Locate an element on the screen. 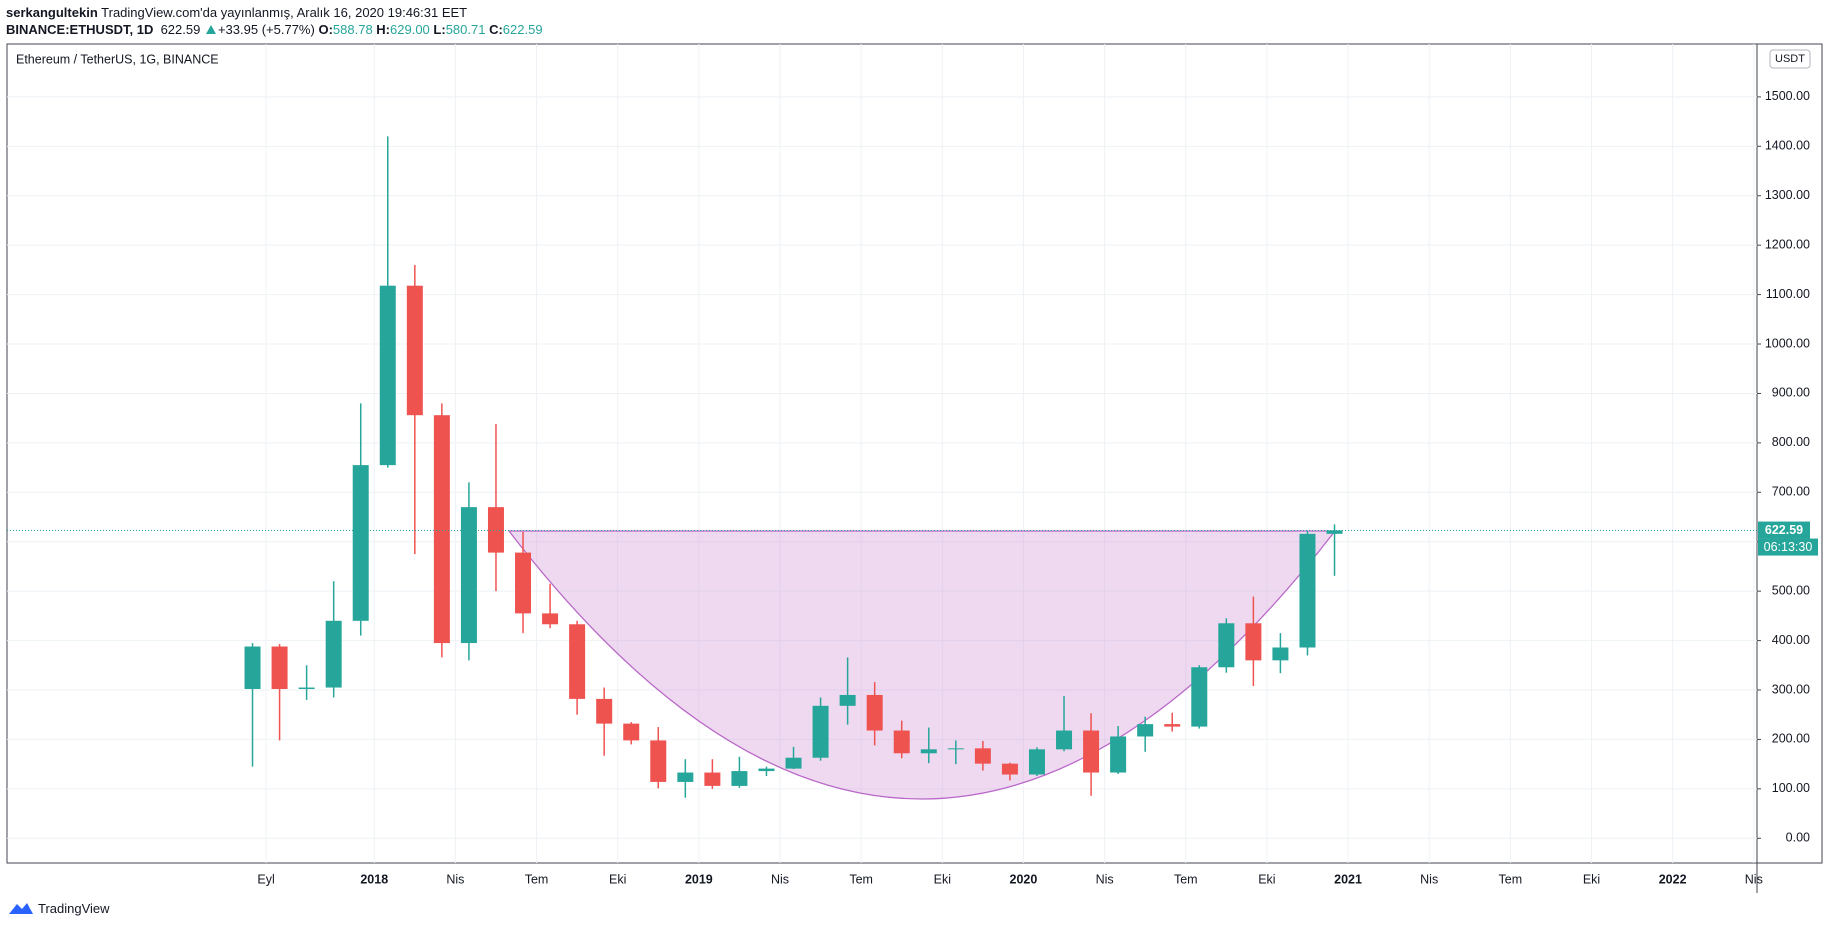 The height and width of the screenshot is (930, 1828). x-tick-label: 2020 is located at coordinates (1024, 879).